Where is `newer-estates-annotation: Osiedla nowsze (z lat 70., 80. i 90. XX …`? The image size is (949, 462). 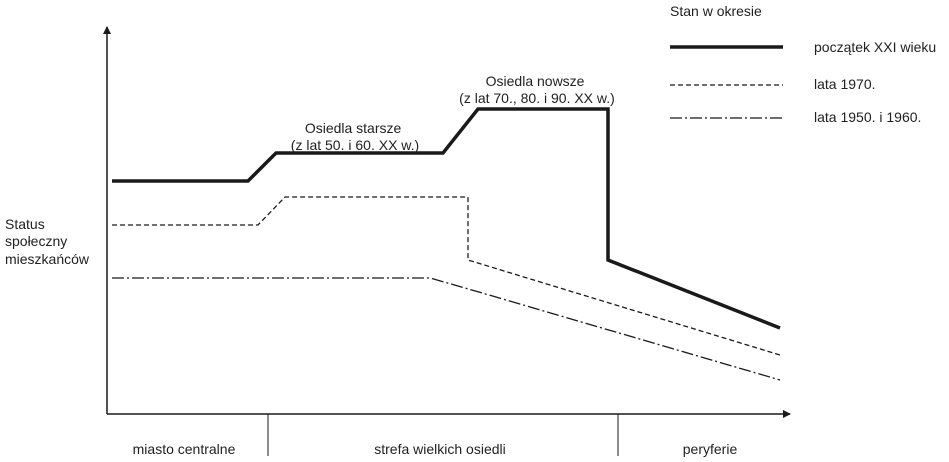
newer-estates-annotation: Osiedla nowsze (z lat 70., 80. i 90. XX … is located at coordinates (537, 89).